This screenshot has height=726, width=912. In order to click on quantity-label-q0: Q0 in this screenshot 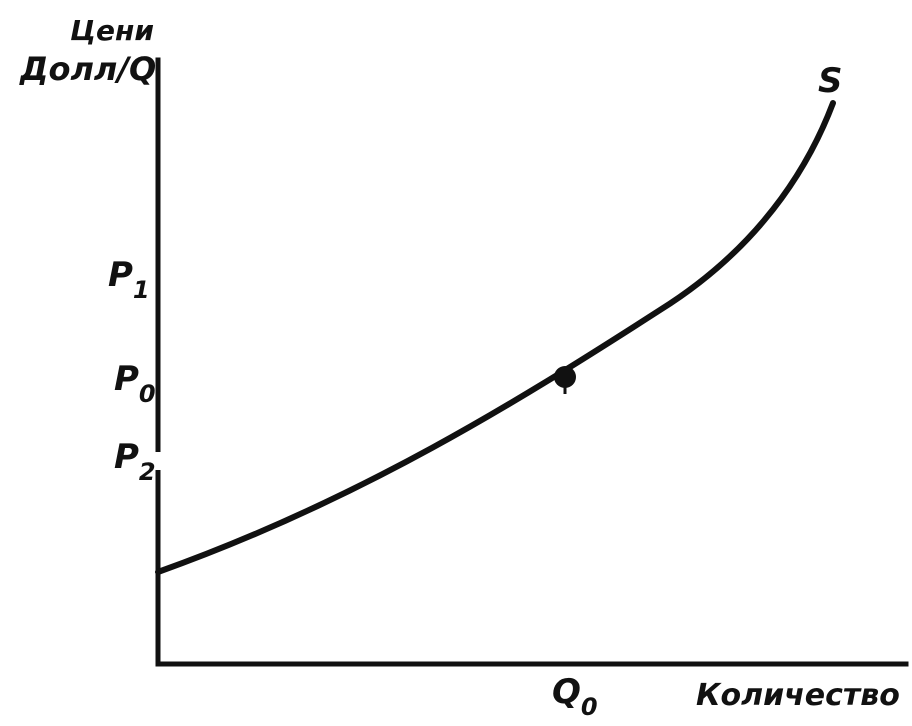, I will do `click(575, 696)`.